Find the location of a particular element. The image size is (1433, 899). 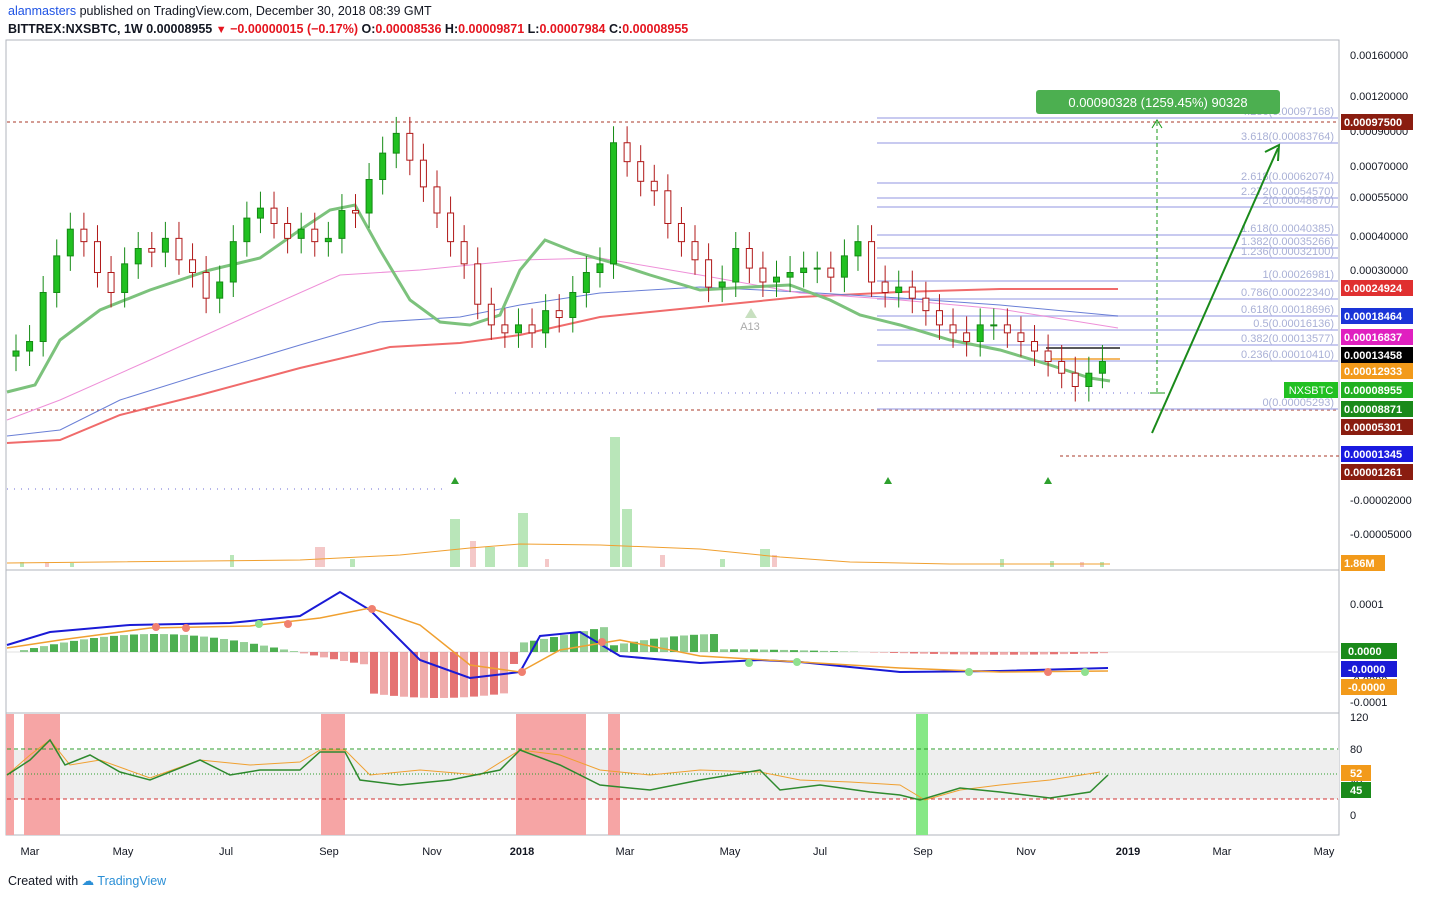

macd-value-label: 0.0000 is located at coordinates (1365, 652).